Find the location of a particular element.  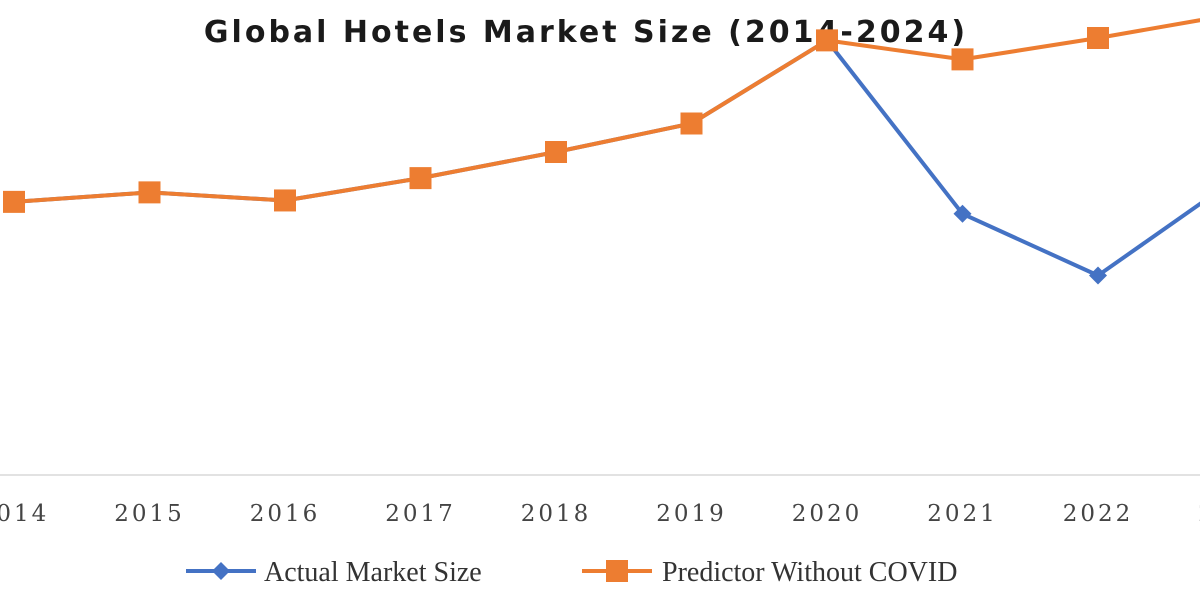

legend-label-actual-market-size: Actual Market Size is located at coordinates (373, 572).